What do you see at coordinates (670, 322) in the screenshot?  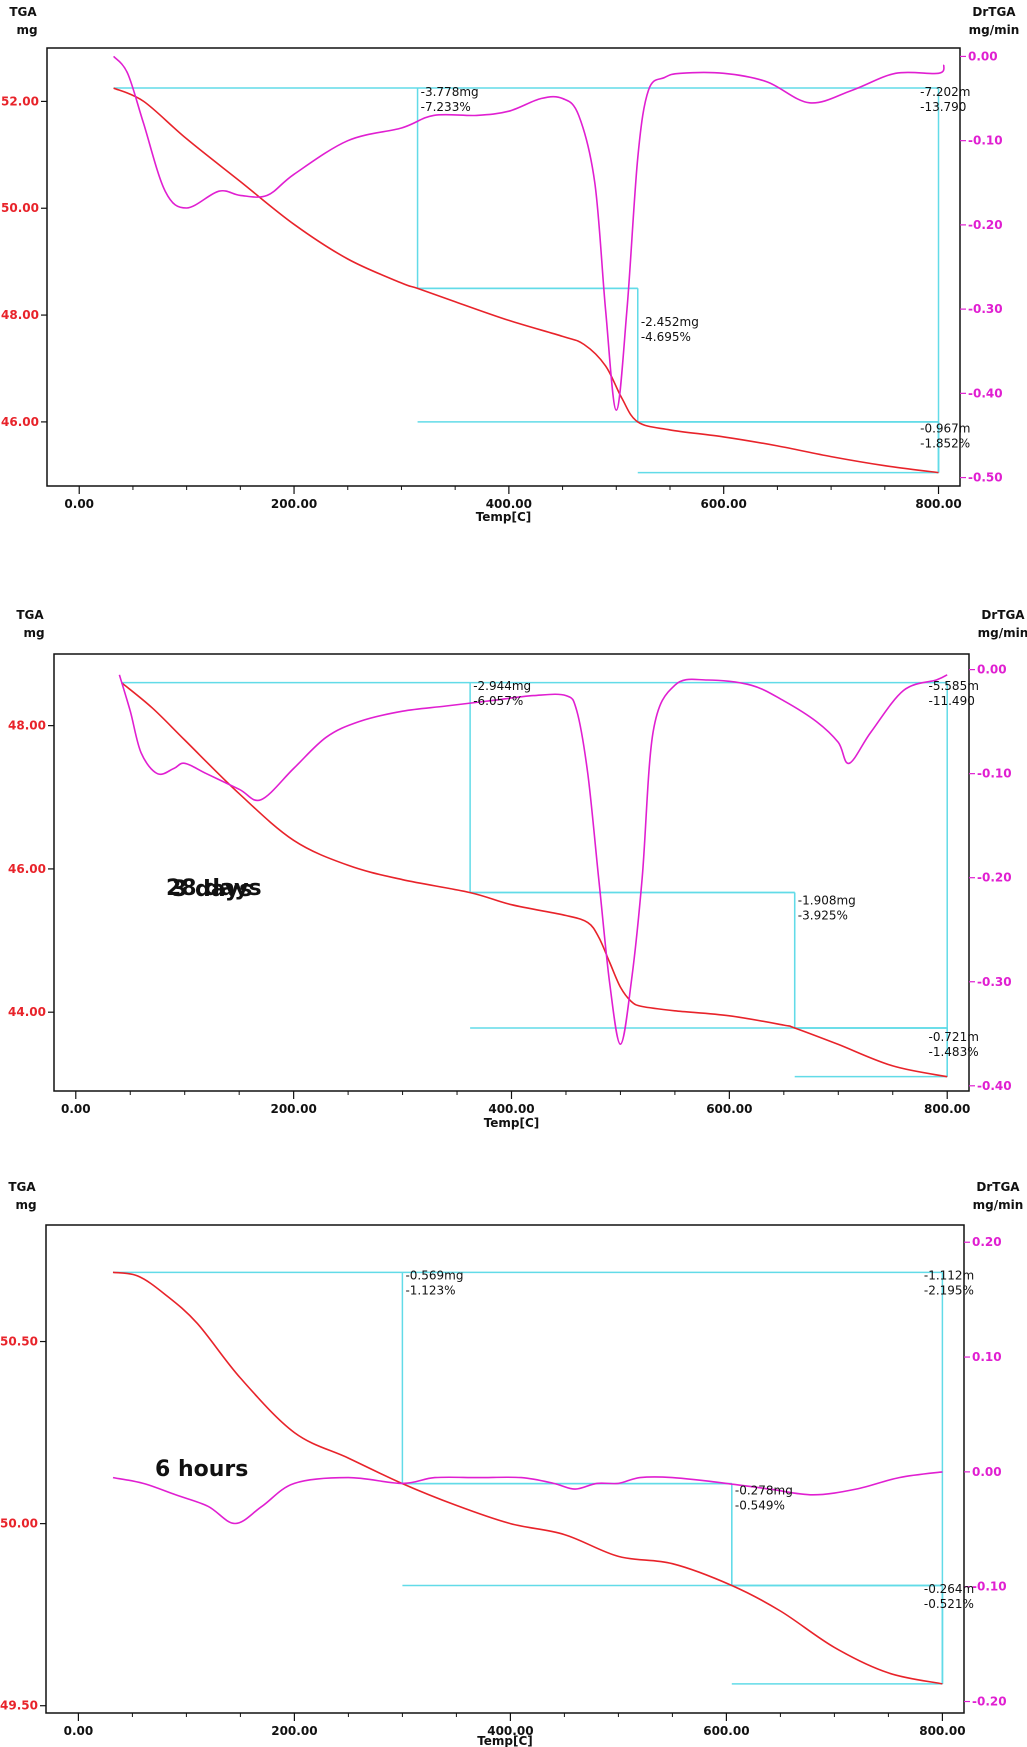 I see `step-annotation: -2.452mg` at bounding box center [670, 322].